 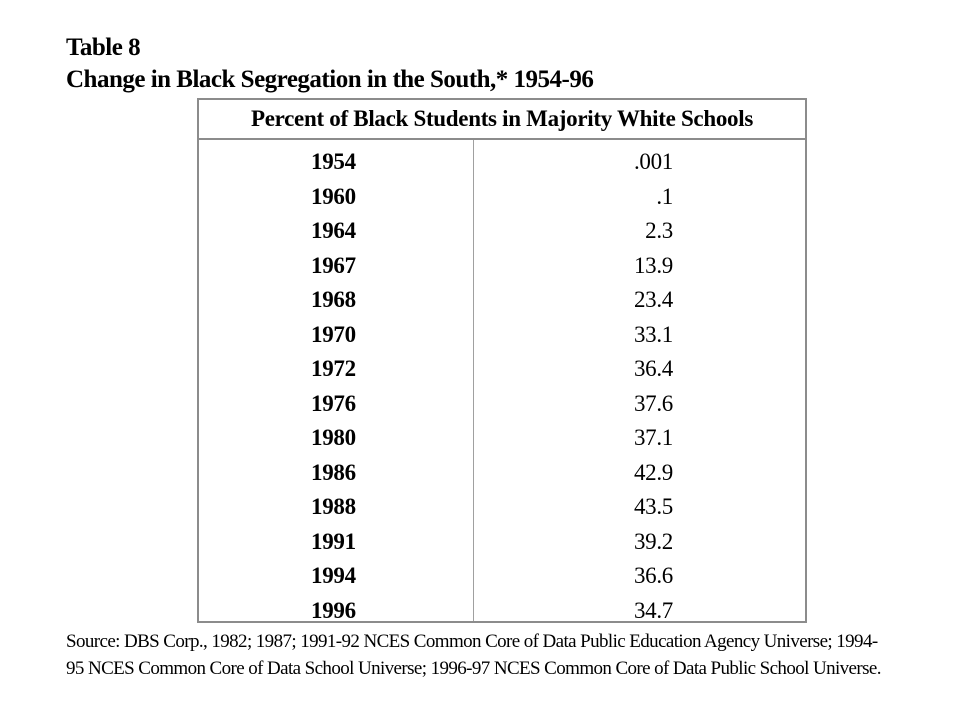 I want to click on table-row: 1980 37.1, so click(x=502, y=438).